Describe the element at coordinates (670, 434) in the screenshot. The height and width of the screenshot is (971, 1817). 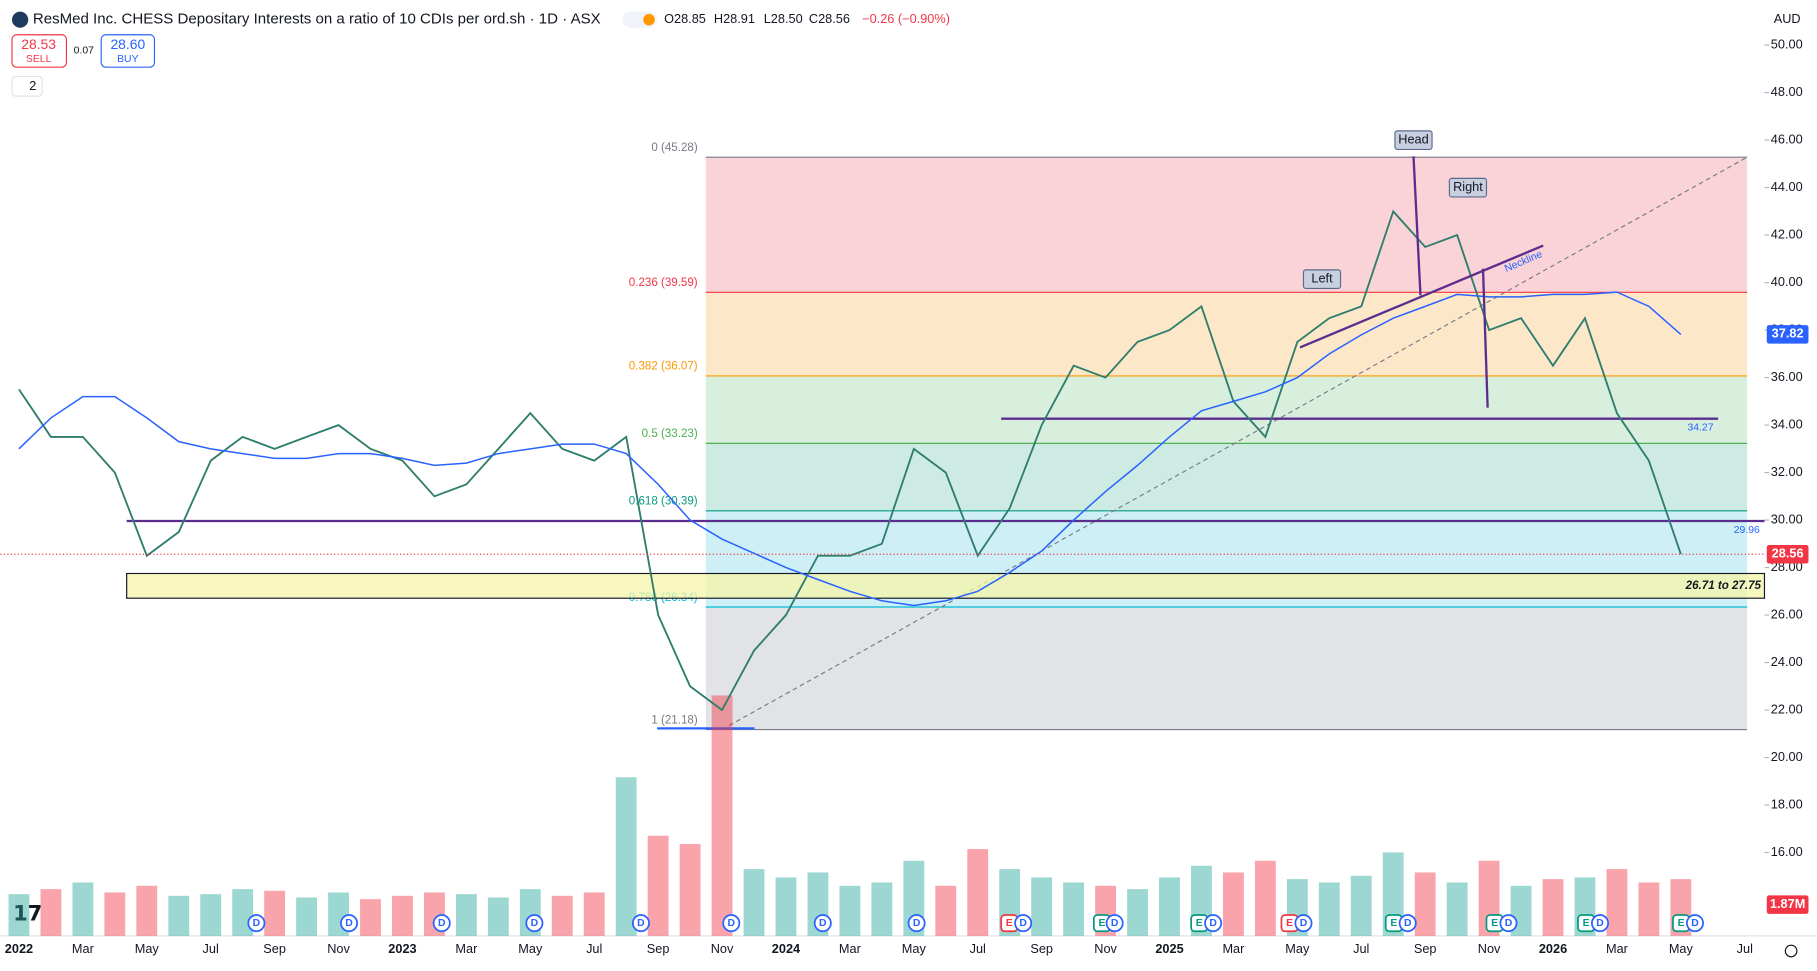
I see `fib-label: 0.5 (33.23)` at that location.